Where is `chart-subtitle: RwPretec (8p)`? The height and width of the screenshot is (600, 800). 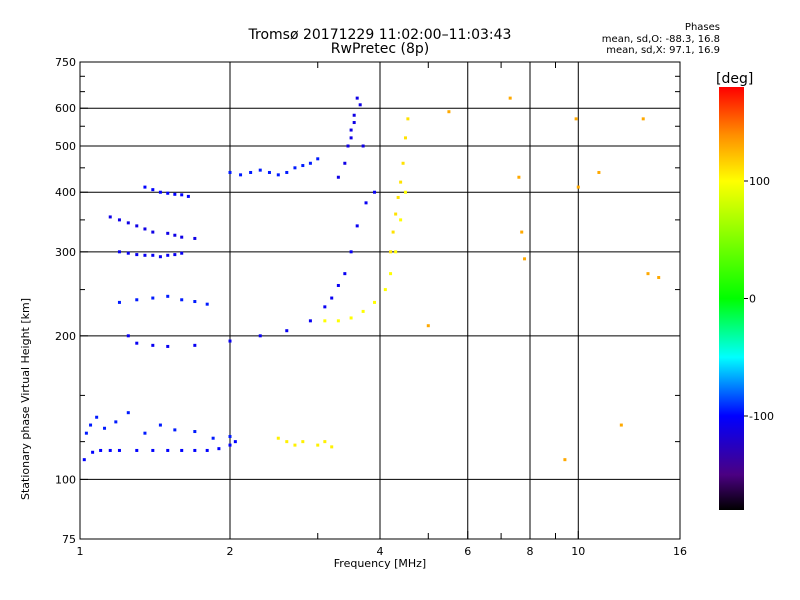 chart-subtitle: RwPretec (8p) is located at coordinates (380, 49).